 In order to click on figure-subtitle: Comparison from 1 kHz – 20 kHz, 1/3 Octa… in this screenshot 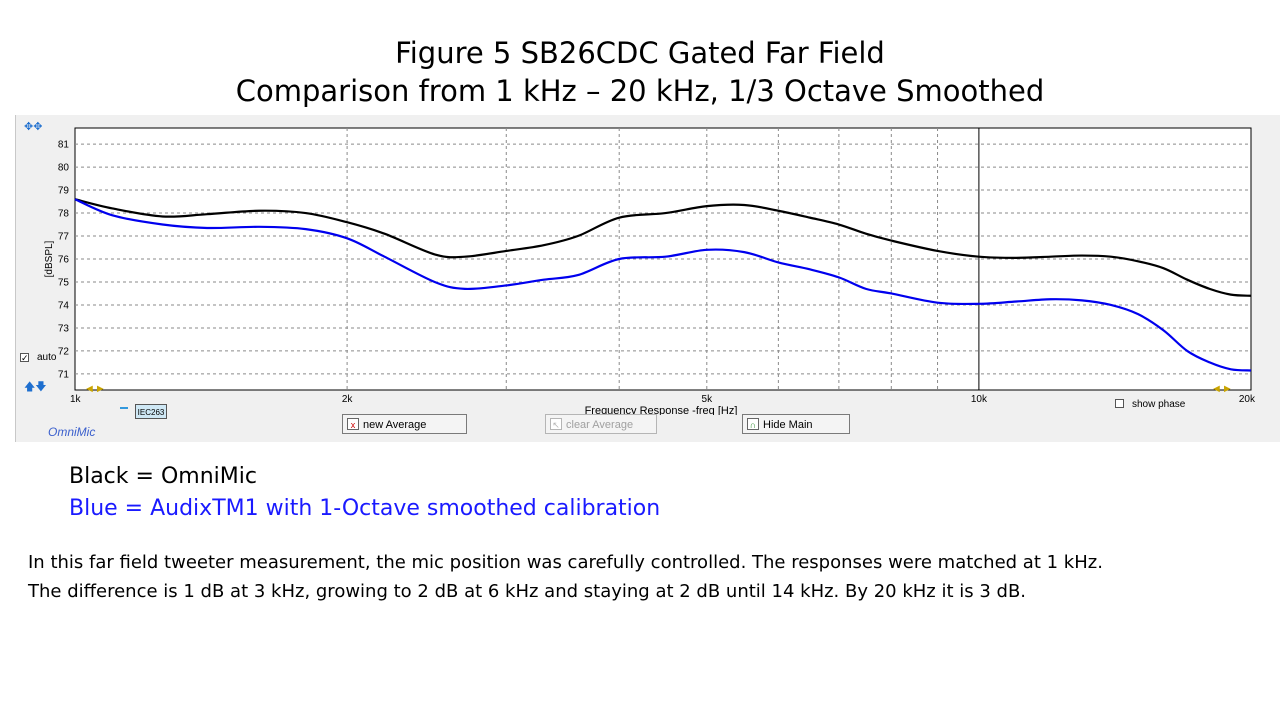, I will do `click(640, 91)`.